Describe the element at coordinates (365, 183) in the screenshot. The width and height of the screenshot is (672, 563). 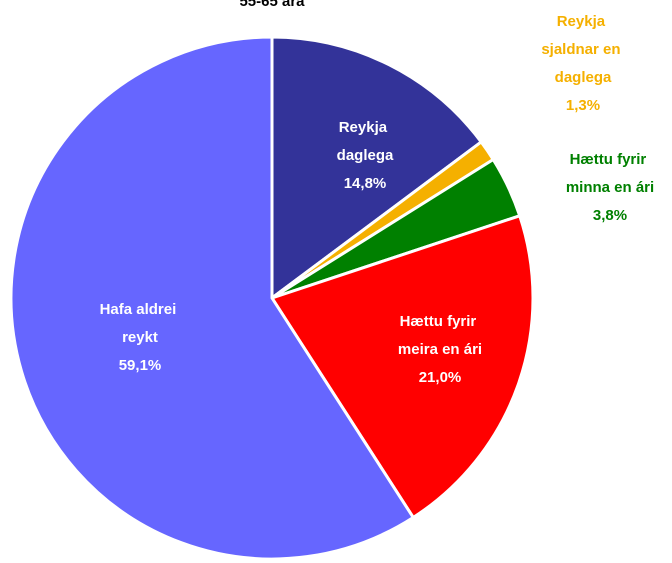
I see `value-label: 14,8%` at that location.